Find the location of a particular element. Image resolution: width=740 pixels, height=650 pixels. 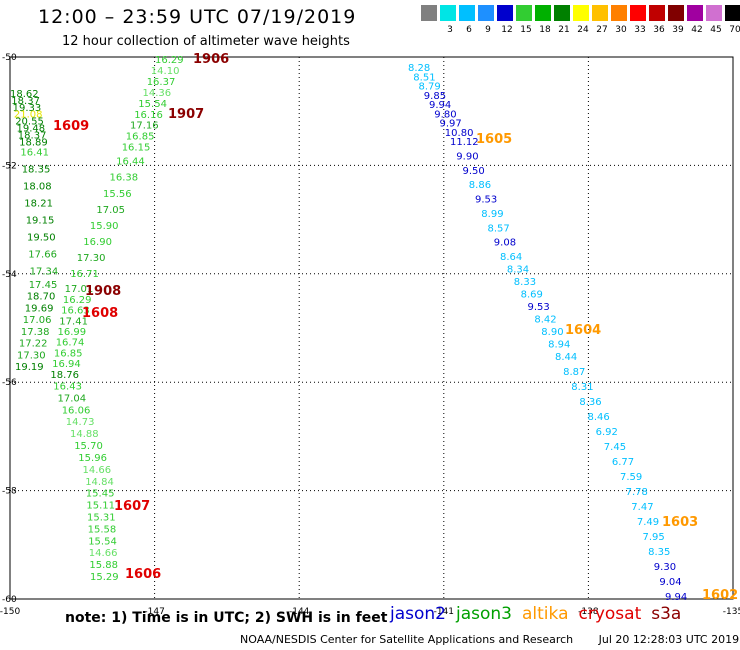

wave-height-label: 18.70 is located at coordinates (41, 297).